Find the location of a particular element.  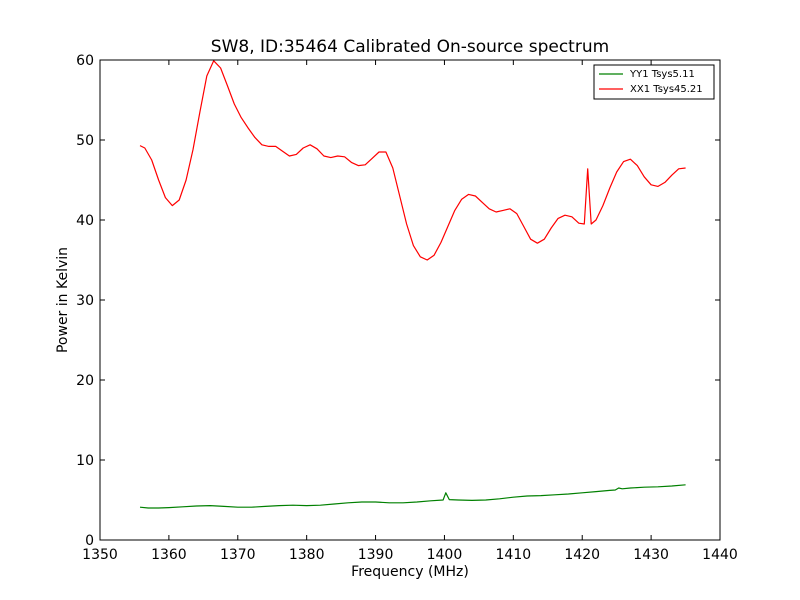

x-tick-label: 1400 is located at coordinates (445, 555).